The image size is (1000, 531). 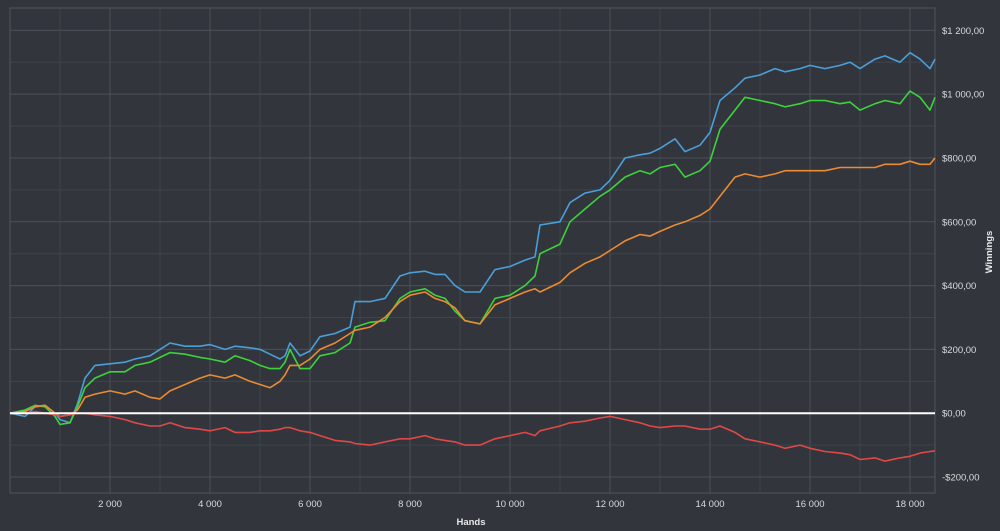 What do you see at coordinates (959, 158) in the screenshot?
I see `y-tick-label: $800,00` at bounding box center [959, 158].